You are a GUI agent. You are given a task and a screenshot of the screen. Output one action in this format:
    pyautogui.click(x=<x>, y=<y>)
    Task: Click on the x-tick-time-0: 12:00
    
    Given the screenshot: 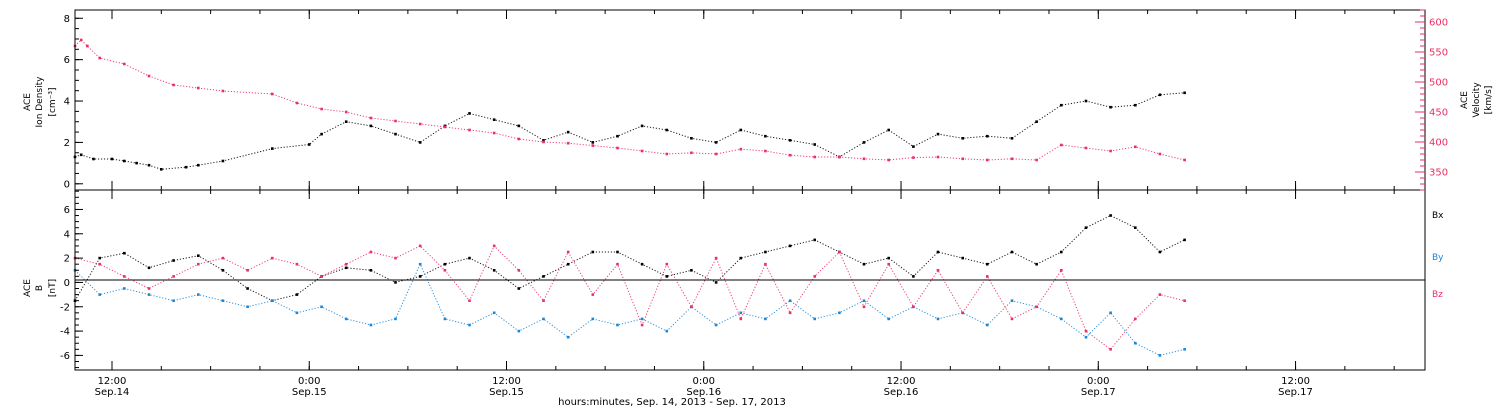 What is the action you would take?
    pyautogui.click(x=112, y=381)
    